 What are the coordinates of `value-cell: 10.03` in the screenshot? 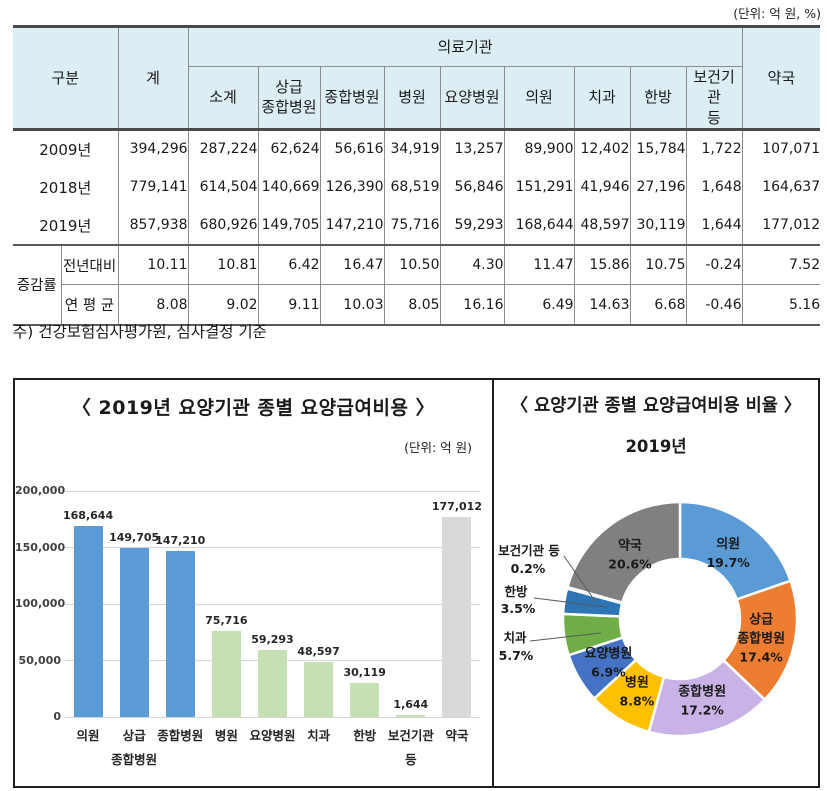 It's located at (352, 304).